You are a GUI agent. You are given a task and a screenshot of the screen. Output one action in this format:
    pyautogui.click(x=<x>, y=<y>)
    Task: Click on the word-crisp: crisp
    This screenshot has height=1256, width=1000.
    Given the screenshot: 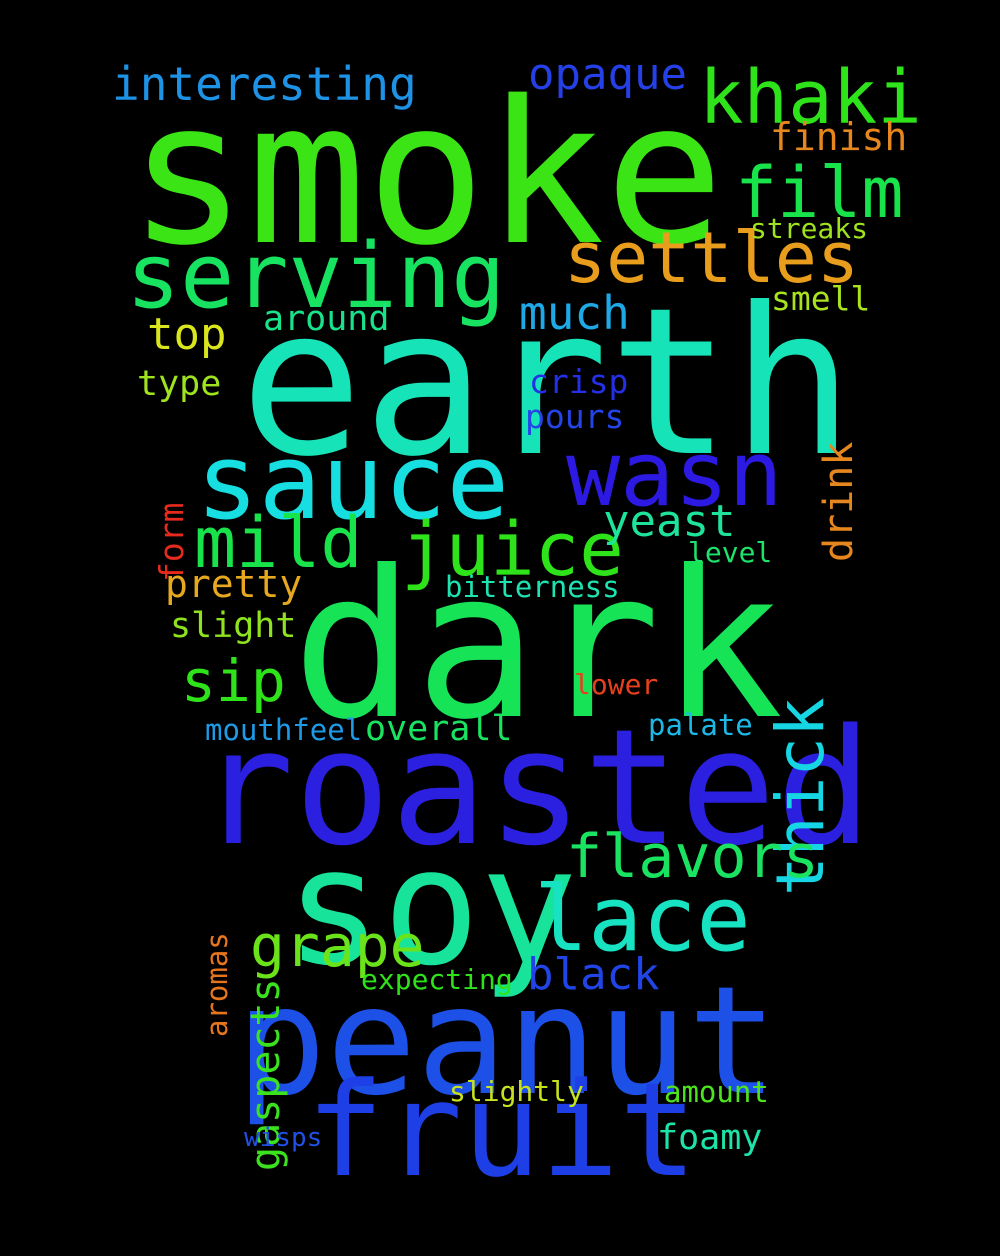 What is the action you would take?
    pyautogui.click(x=579, y=381)
    